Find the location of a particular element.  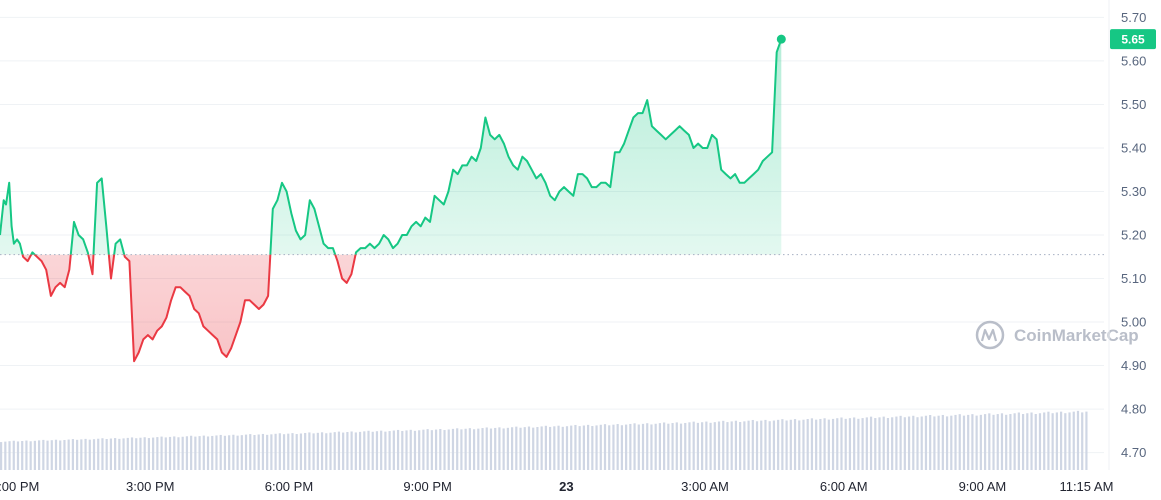

x-tick-label: 3:00 PM is located at coordinates (150, 486).